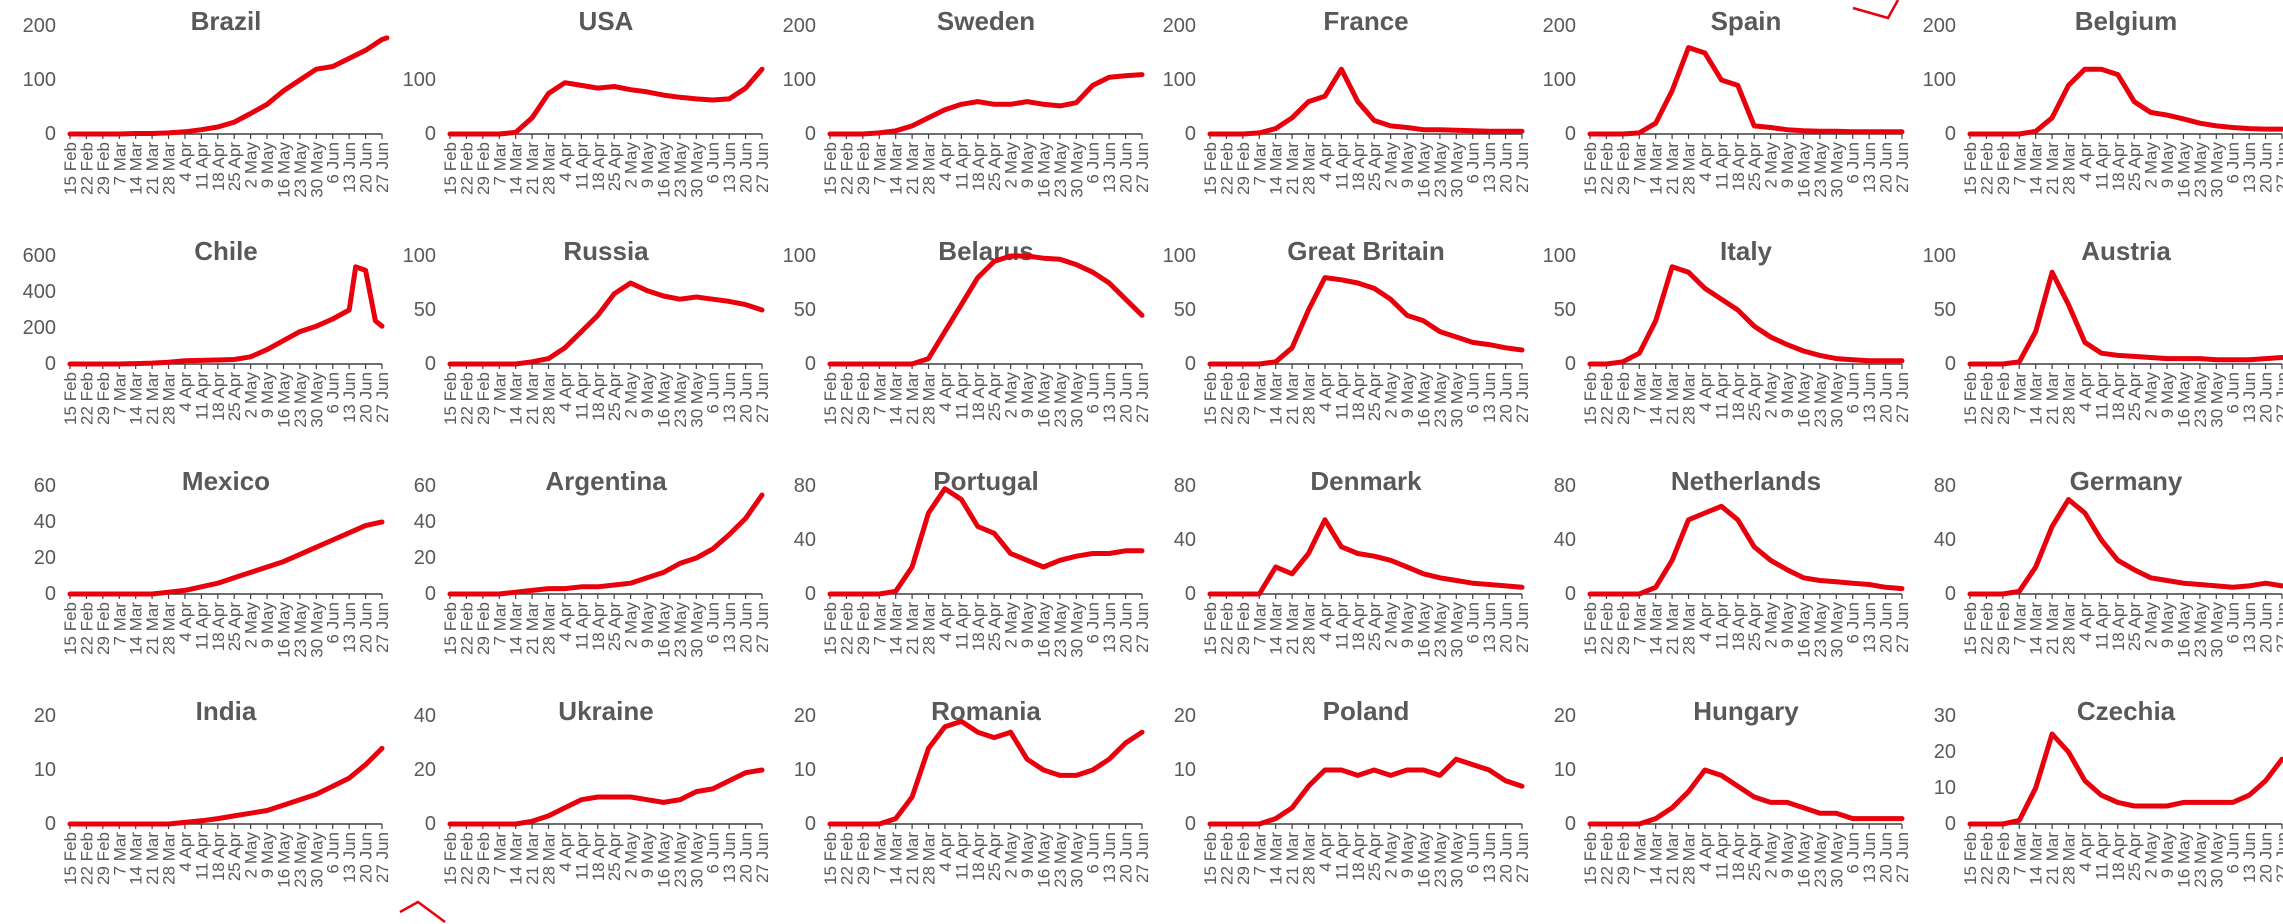 This screenshot has height=924, width=2283. Describe the element at coordinates (1746, 711) in the screenshot. I see `chart-title: Hungary` at that location.